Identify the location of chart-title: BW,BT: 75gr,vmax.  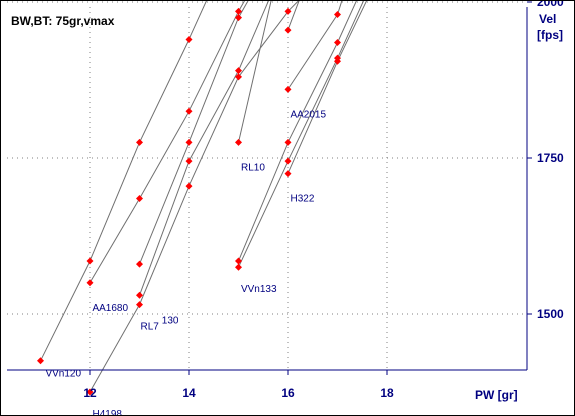
(63, 21).